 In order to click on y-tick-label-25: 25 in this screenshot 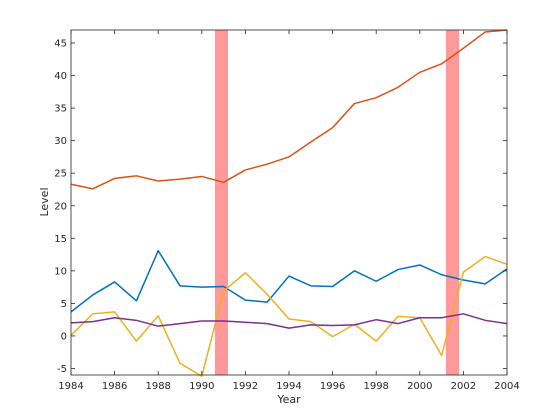, I will do `click(60, 174)`.